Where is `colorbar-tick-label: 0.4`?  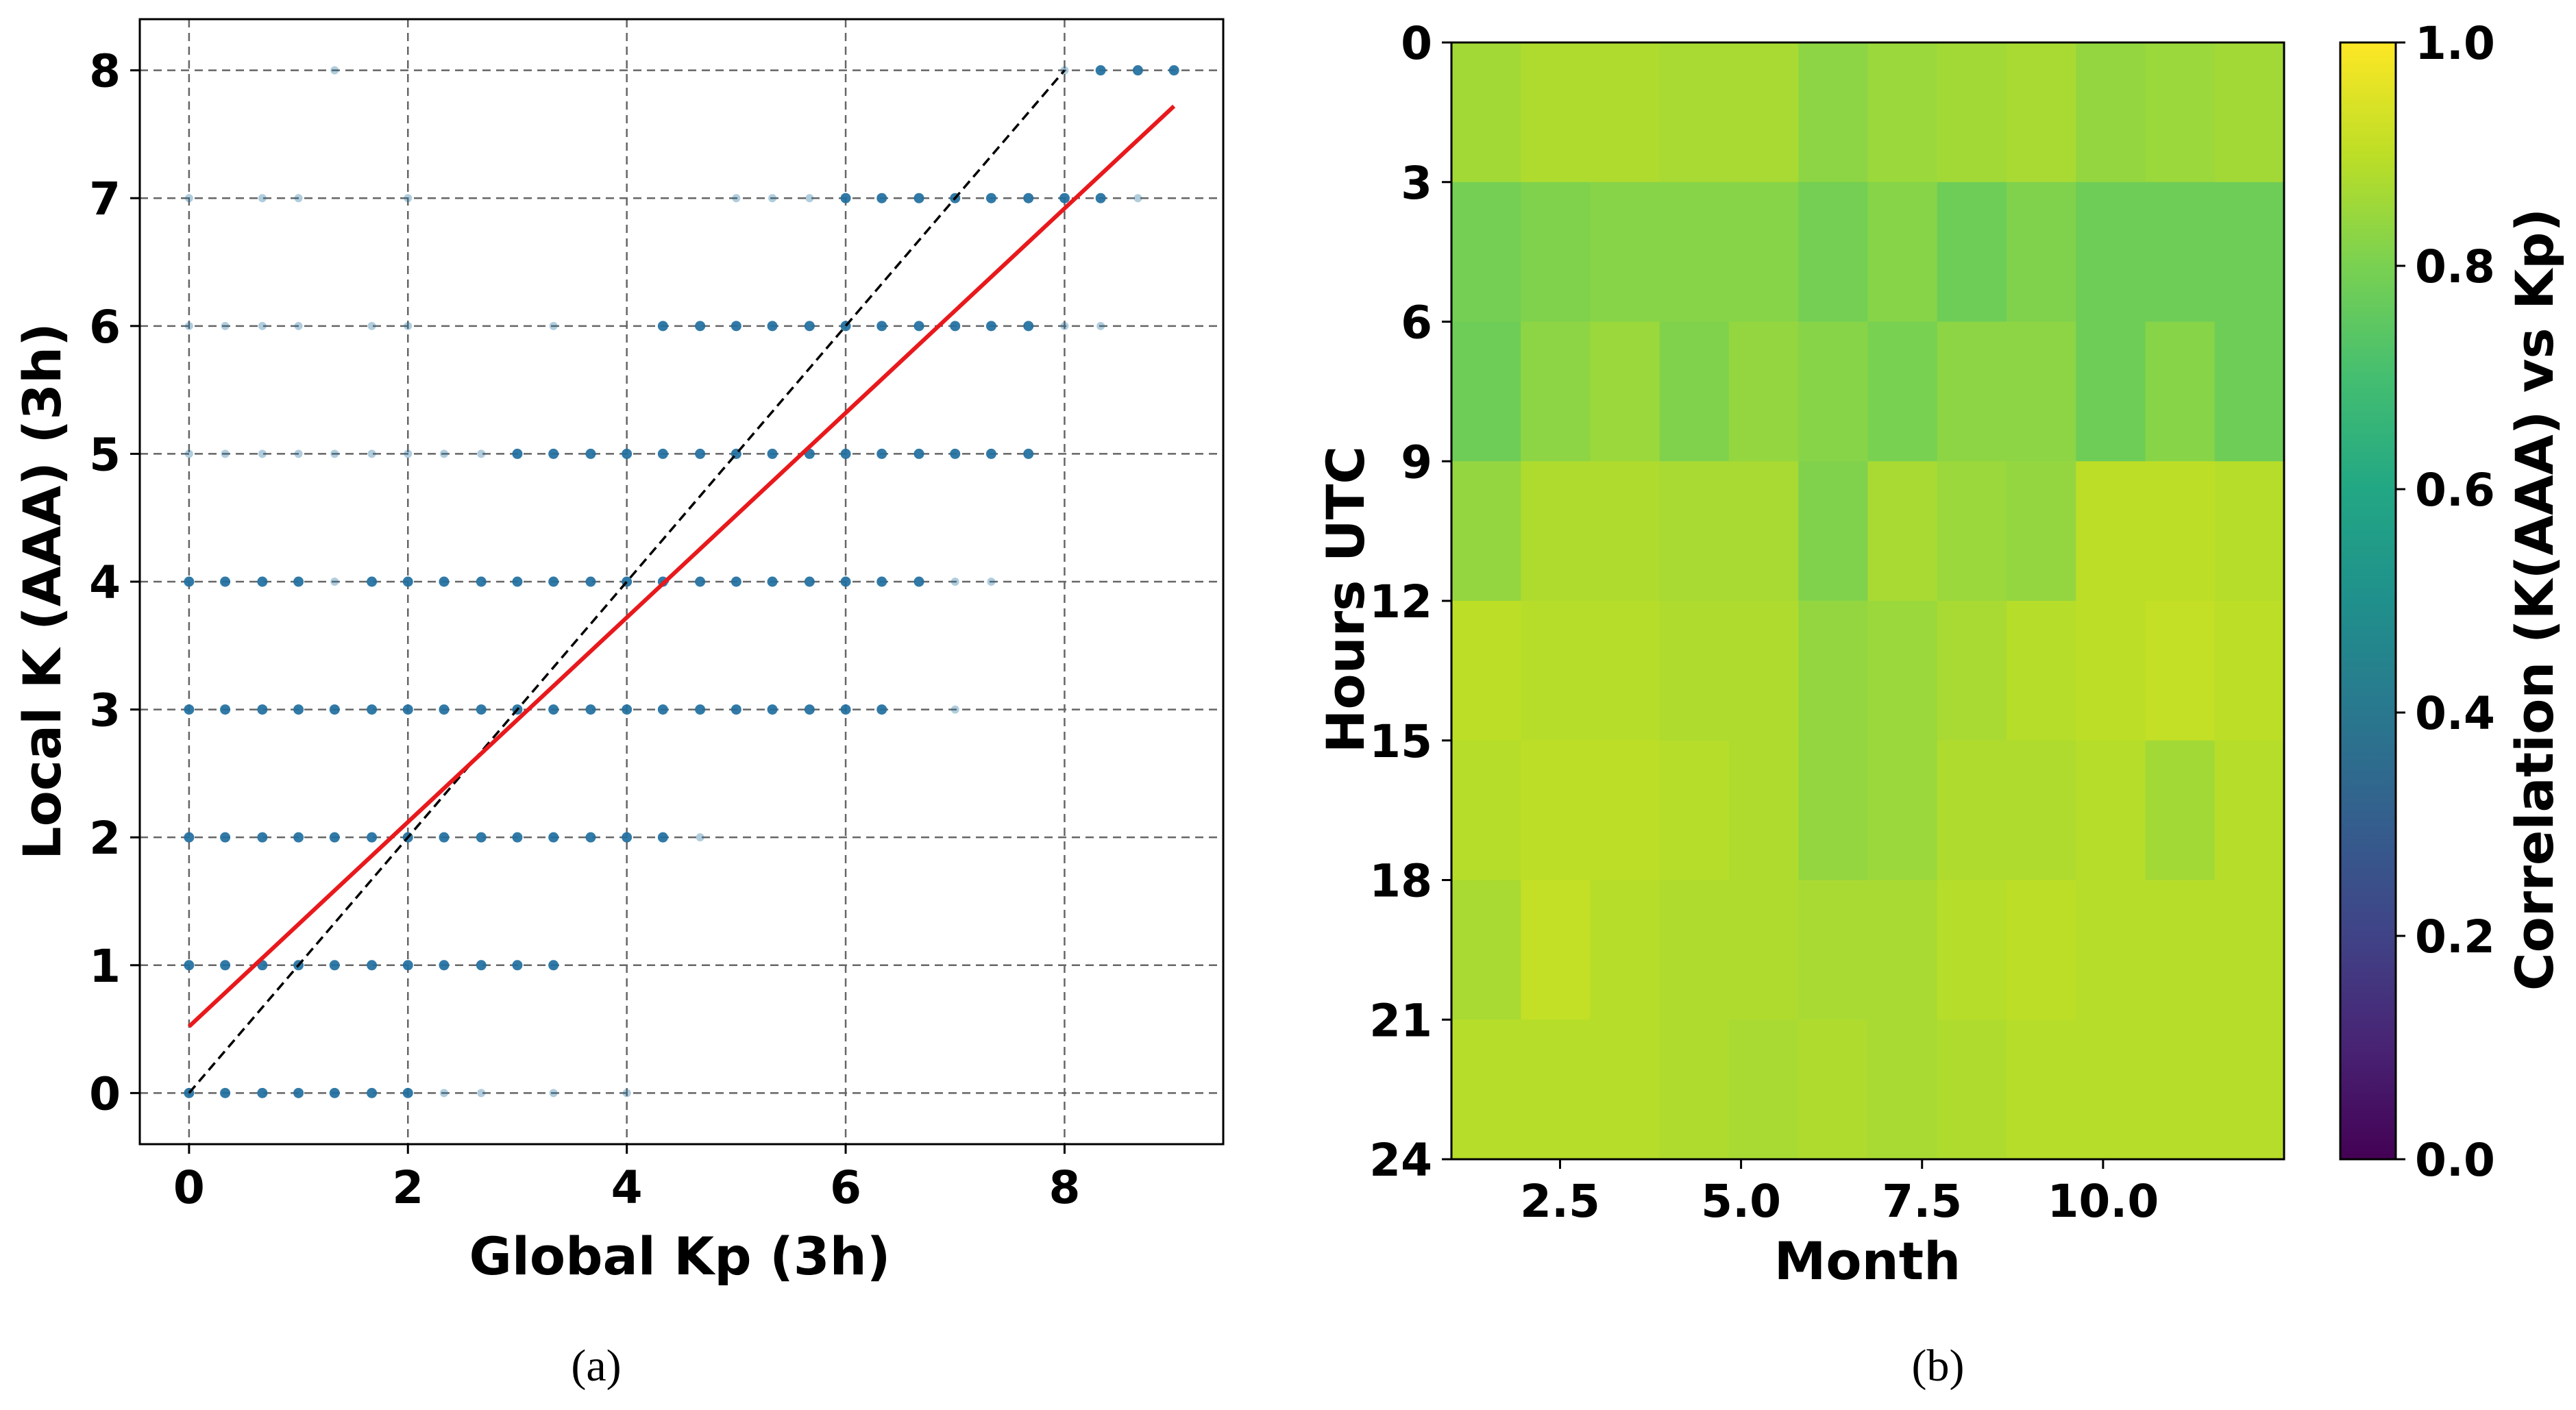
colorbar-tick-label: 0.4 is located at coordinates (2455, 714).